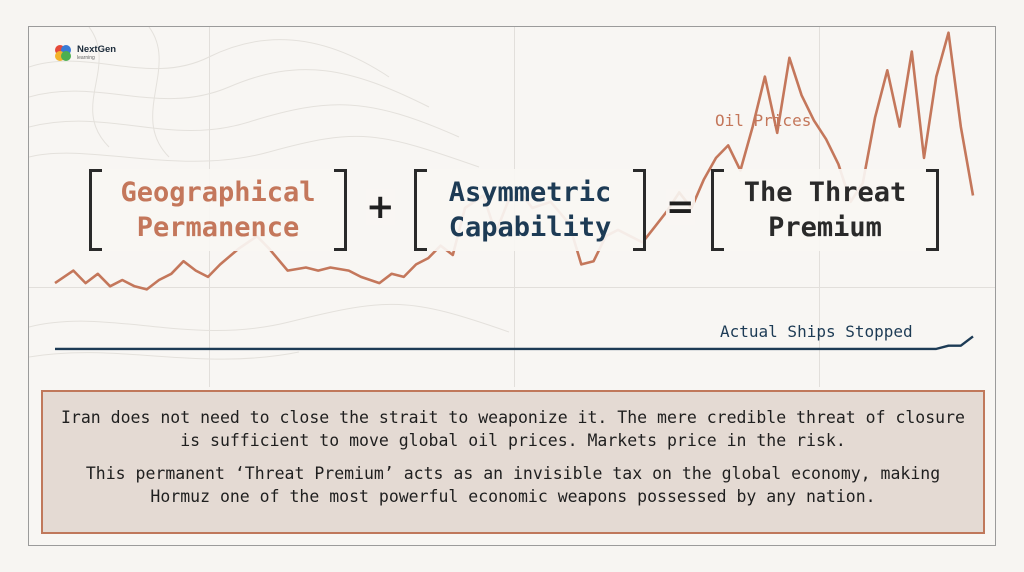 The width and height of the screenshot is (1024, 572). I want to click on term1-text: Geographical Permanence, so click(218, 210).